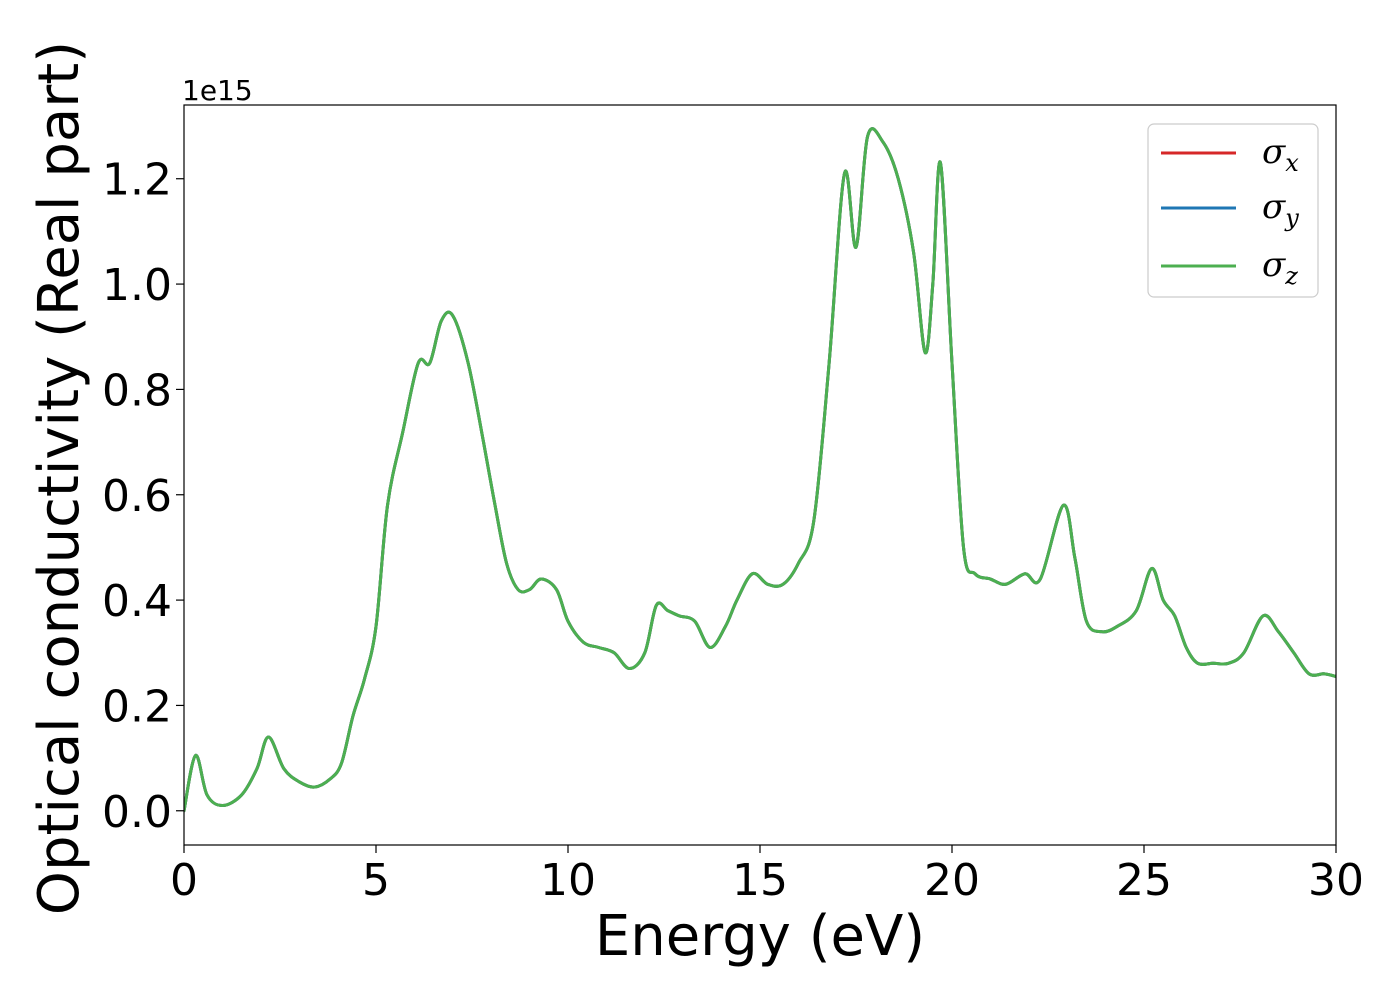 The image size is (1400, 1000). I want to click on x-axis: 0 5 10 15 20 25 30, so click(767, 875).